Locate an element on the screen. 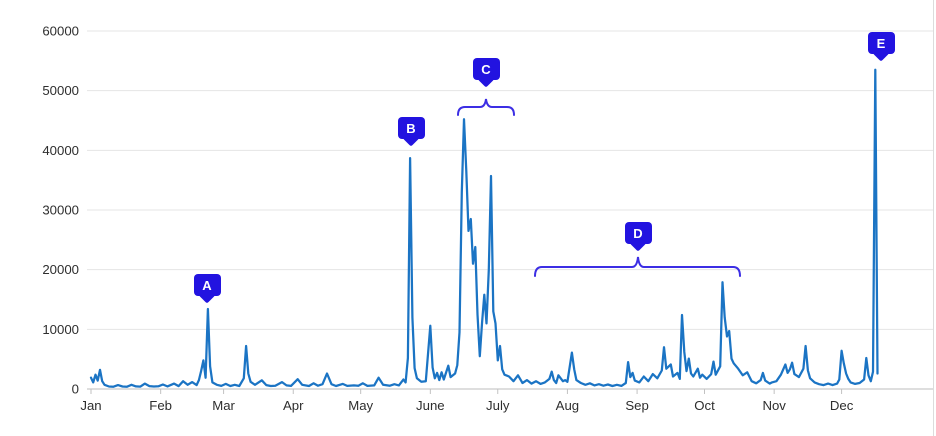 This screenshot has width=936, height=436. y-axis-label: 0 is located at coordinates (75, 389).